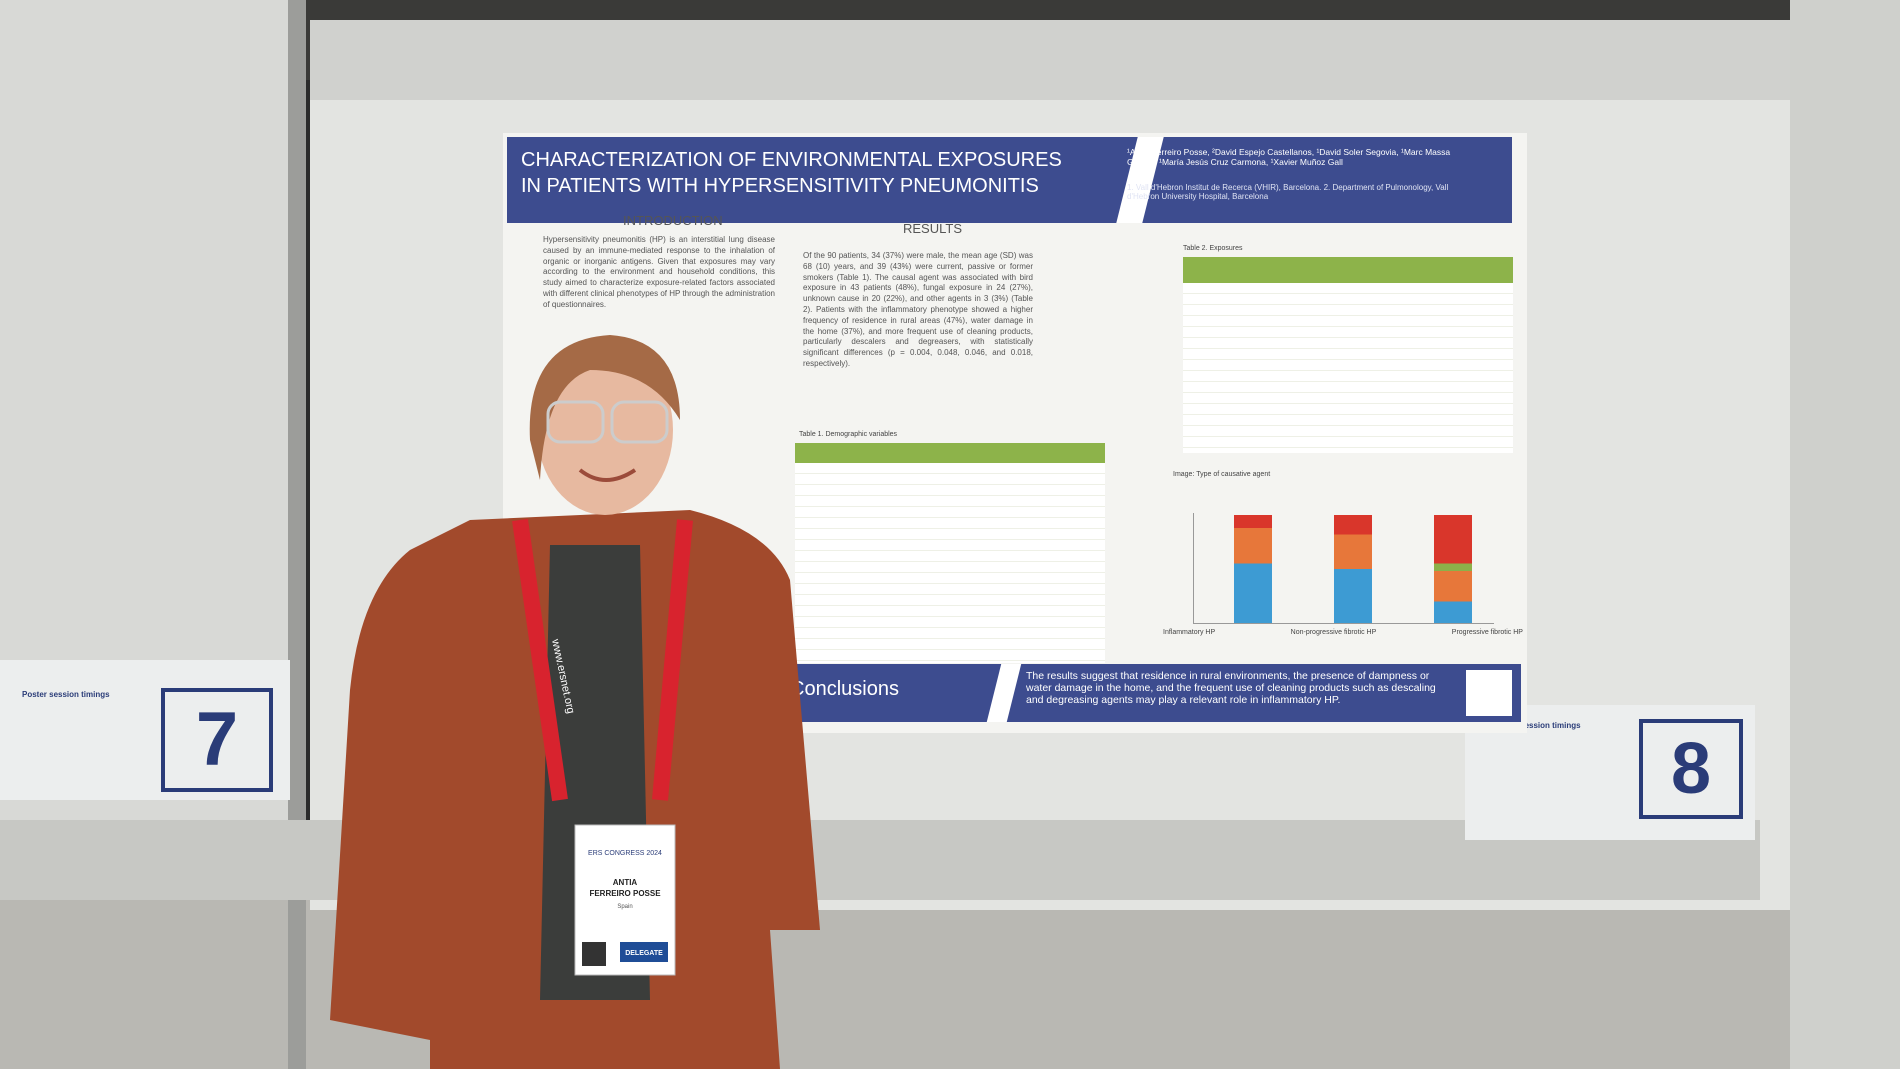 The image size is (1900, 1069). I want to click on right-board, so click(1845, 534).